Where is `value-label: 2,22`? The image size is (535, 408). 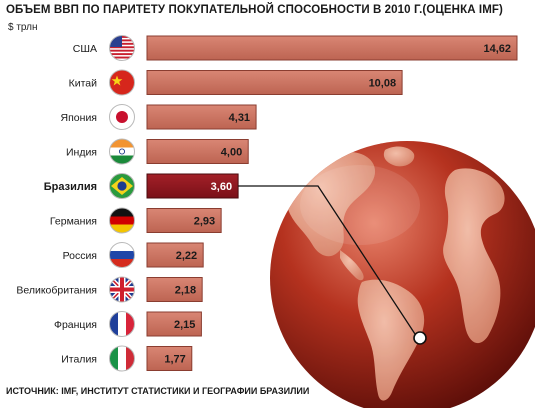
value-label: 2,22 is located at coordinates (186, 256).